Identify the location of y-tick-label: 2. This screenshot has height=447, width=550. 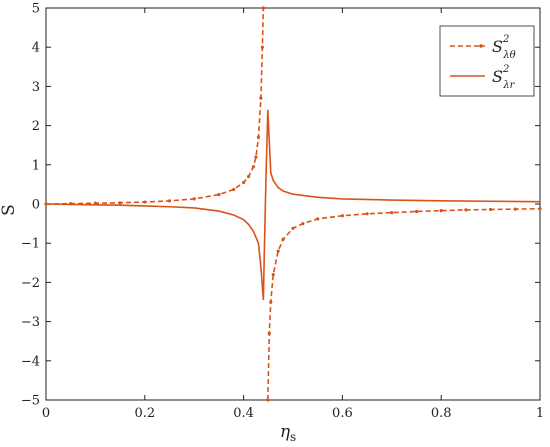
(36, 126).